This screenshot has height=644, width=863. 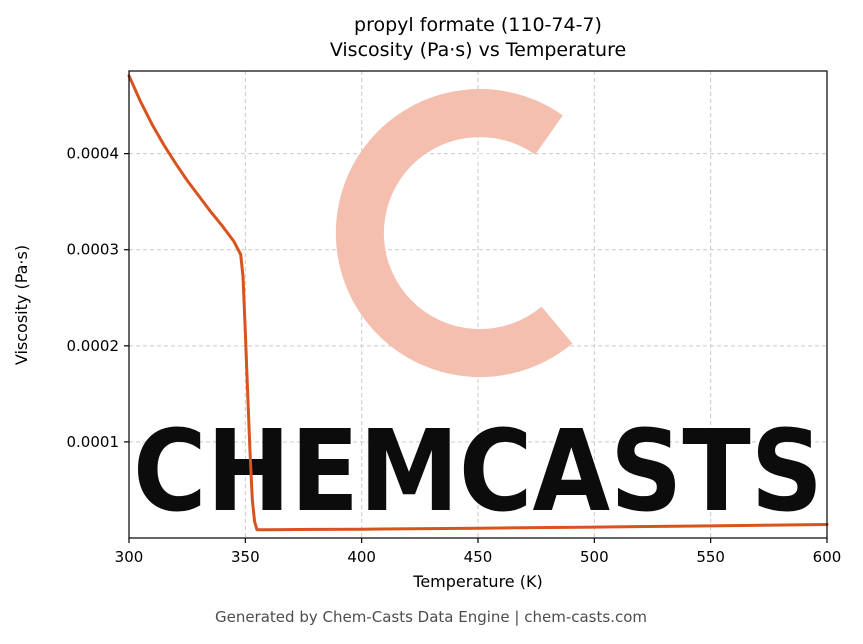 I want to click on y-axis-label: Viscosity (Pa·s), so click(x=21, y=305).